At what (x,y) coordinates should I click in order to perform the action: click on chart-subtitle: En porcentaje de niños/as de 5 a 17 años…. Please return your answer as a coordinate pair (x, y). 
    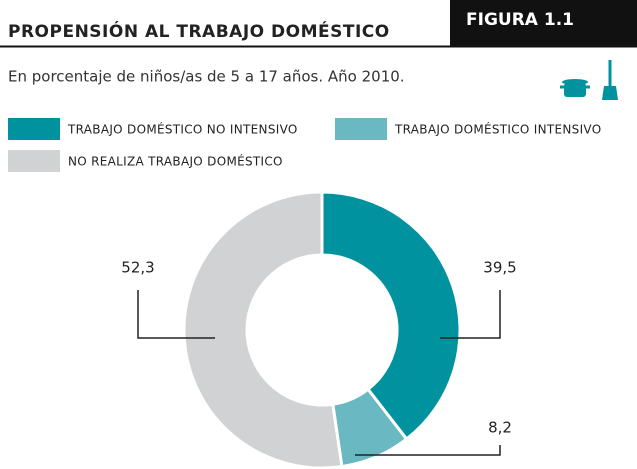
    Looking at the image, I should click on (206, 77).